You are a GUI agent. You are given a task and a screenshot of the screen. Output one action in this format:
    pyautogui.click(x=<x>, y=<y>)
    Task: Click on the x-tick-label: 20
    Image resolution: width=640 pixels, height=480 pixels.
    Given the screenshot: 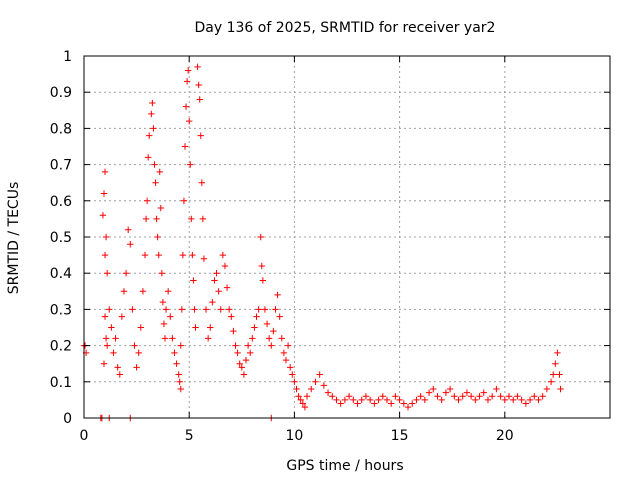 What is the action you would take?
    pyautogui.click(x=505, y=436)
    